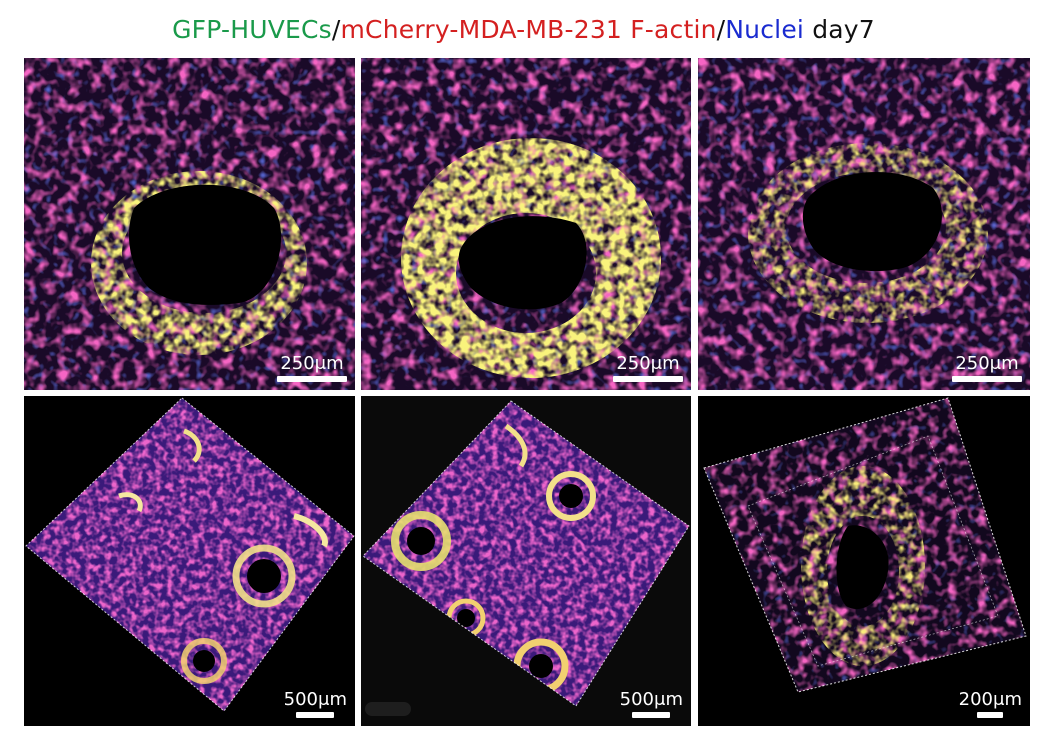 Image resolution: width=1047 pixels, height=739 pixels. I want to click on title-mcherry: mCherry-MDA-MB-231 F-actin, so click(528, 29).